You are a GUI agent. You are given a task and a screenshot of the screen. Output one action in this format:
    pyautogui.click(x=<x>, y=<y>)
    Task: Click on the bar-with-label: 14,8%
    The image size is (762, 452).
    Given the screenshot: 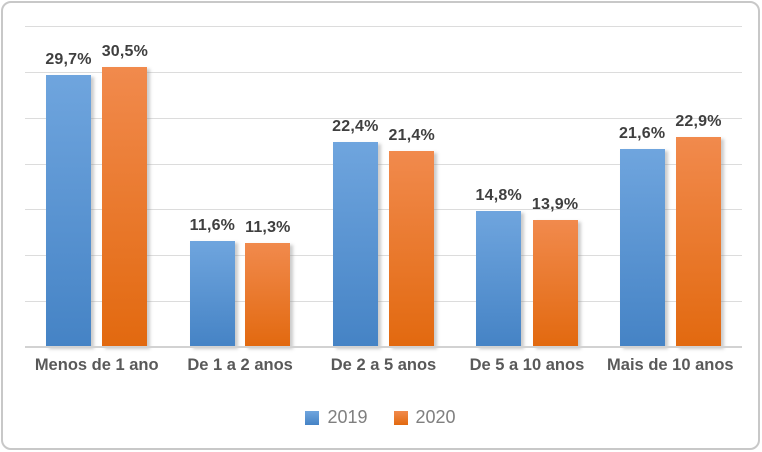 What is the action you would take?
    pyautogui.click(x=499, y=267)
    